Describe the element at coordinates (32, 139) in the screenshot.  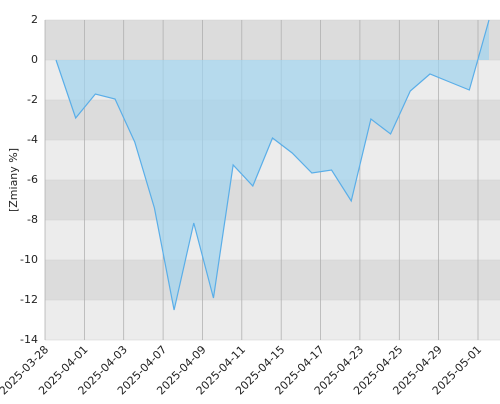
I see `y-tick-label: -4` at that location.